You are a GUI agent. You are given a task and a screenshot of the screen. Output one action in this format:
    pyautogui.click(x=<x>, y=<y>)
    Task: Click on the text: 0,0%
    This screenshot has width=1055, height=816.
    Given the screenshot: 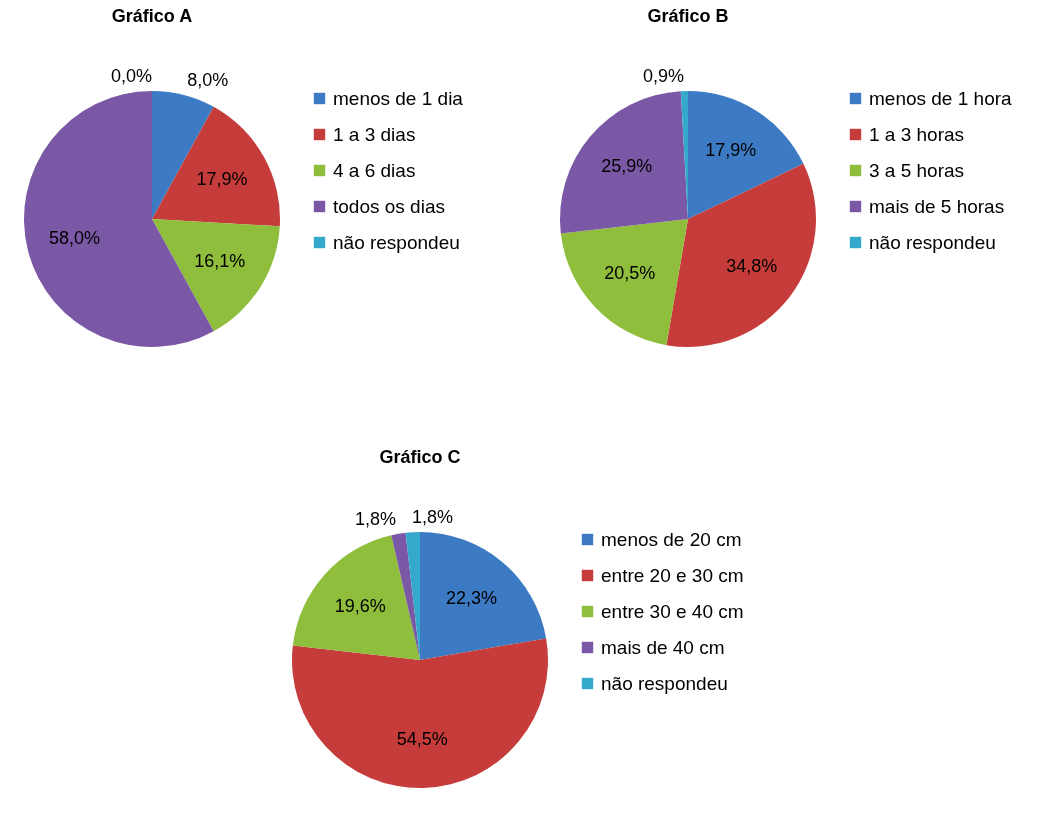 What is the action you would take?
    pyautogui.click(x=131, y=76)
    